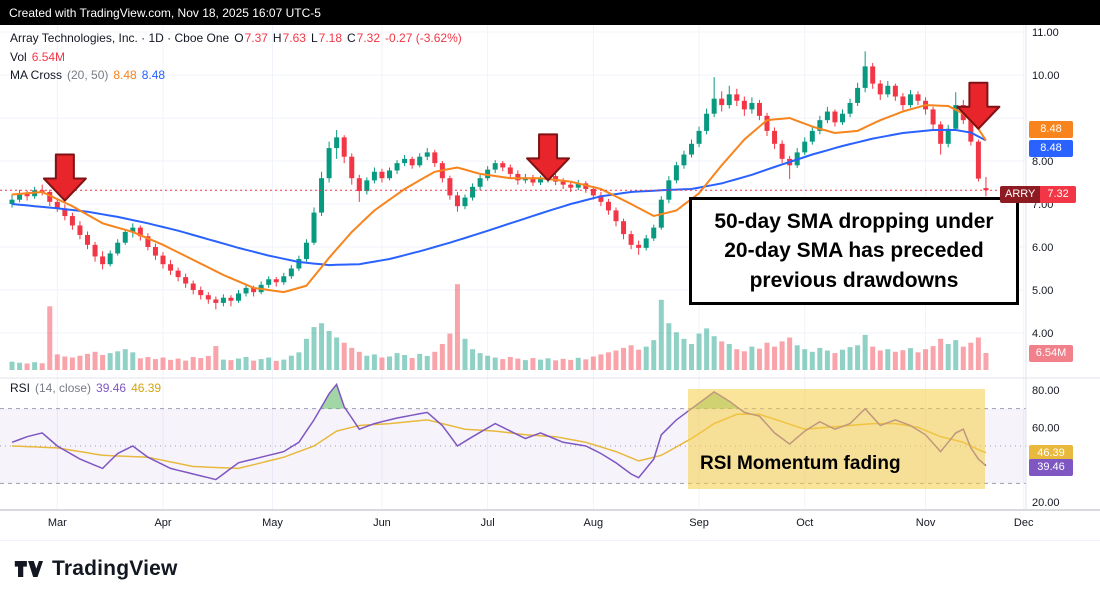 This screenshot has width=1100, height=597. What do you see at coordinates (314, 38) in the screenshot?
I see `low-label: L` at bounding box center [314, 38].